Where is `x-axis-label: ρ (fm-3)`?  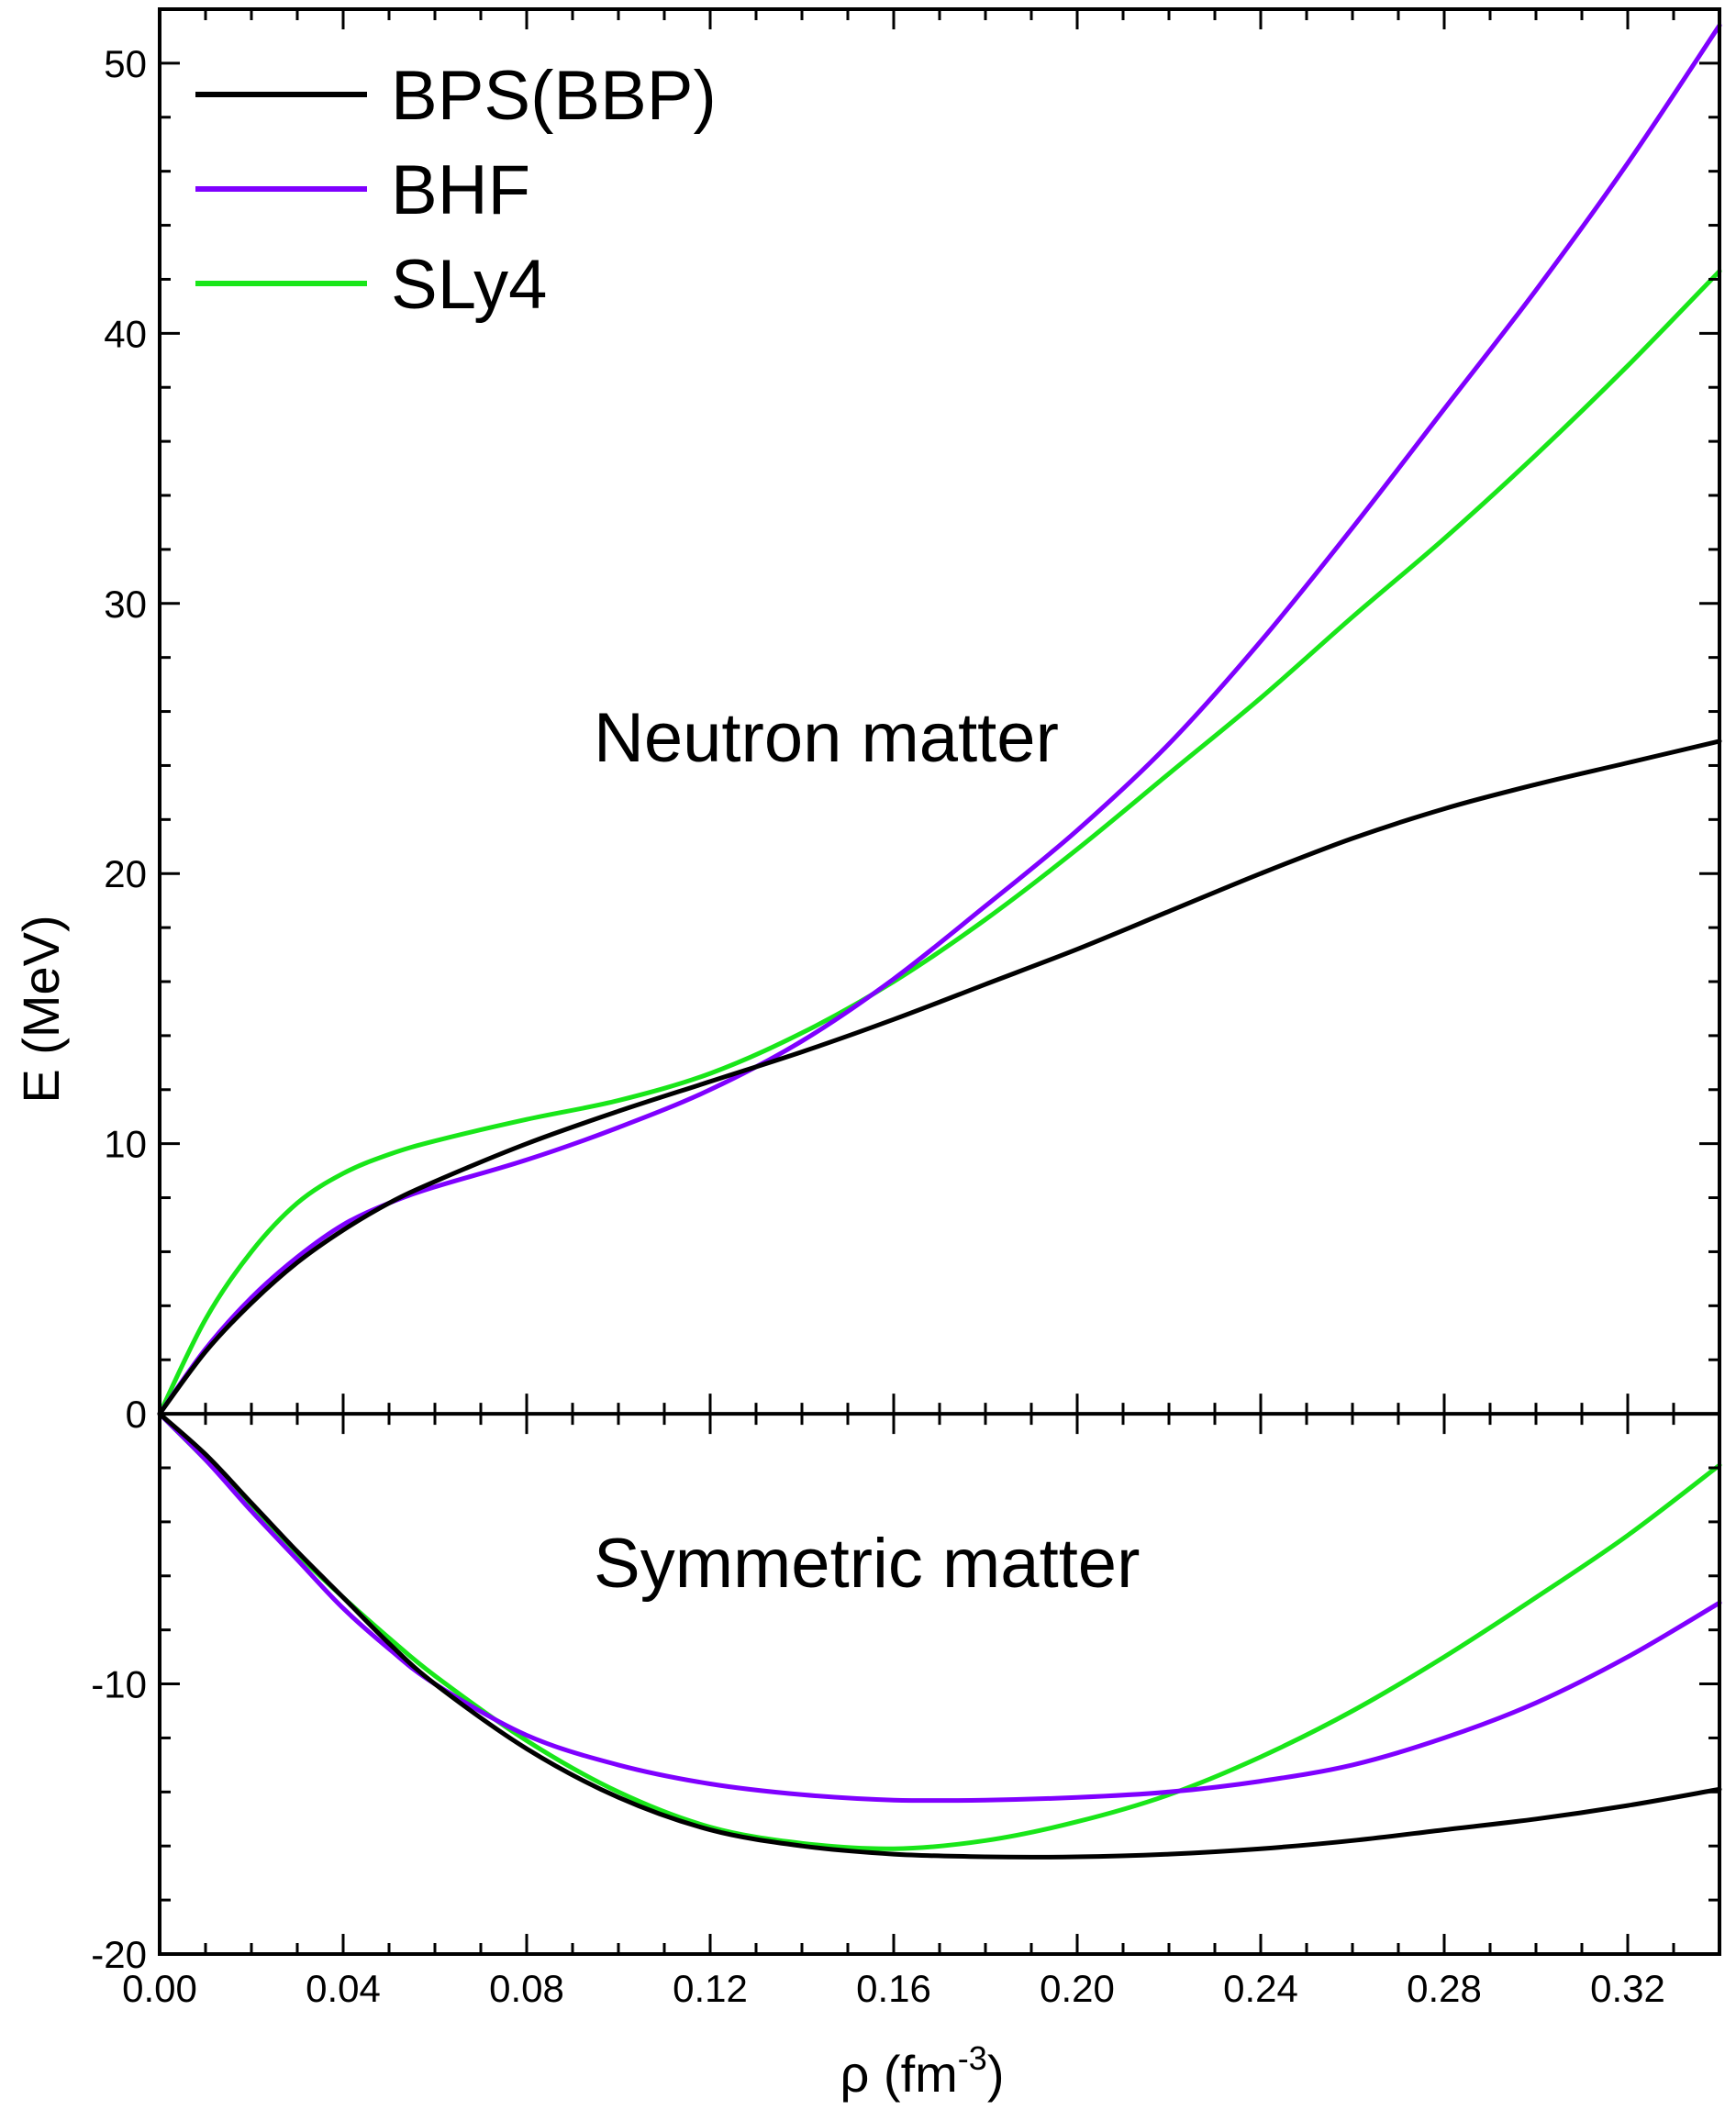 x-axis-label: ρ (fm-3) is located at coordinates (922, 2071).